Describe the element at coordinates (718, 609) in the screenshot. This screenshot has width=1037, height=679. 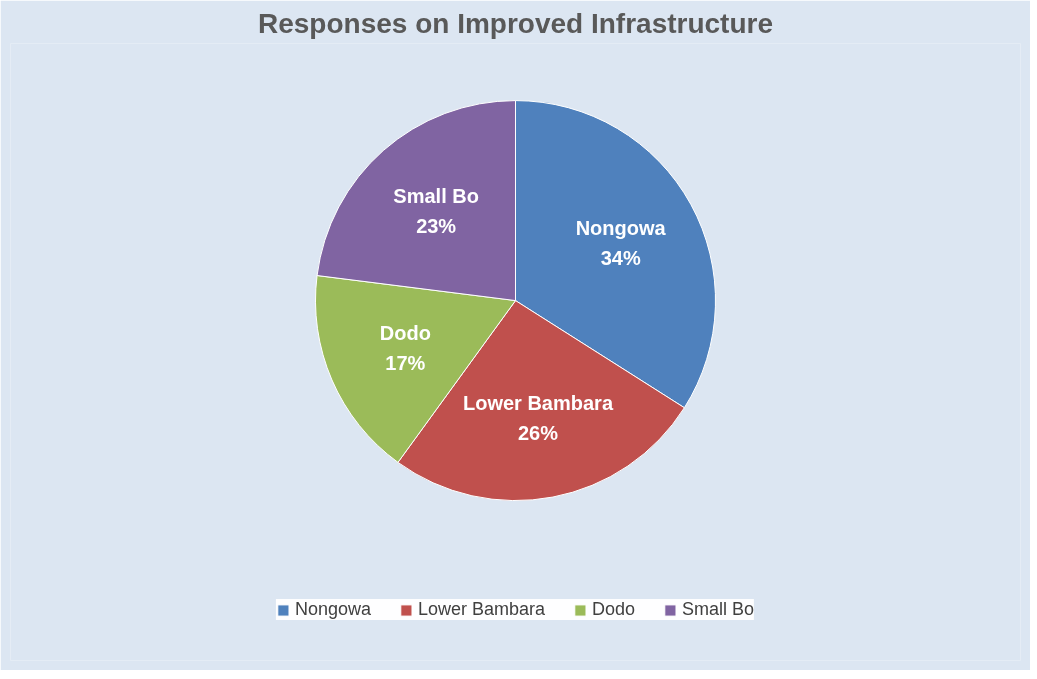
I see `legend-label: Small Bo` at that location.